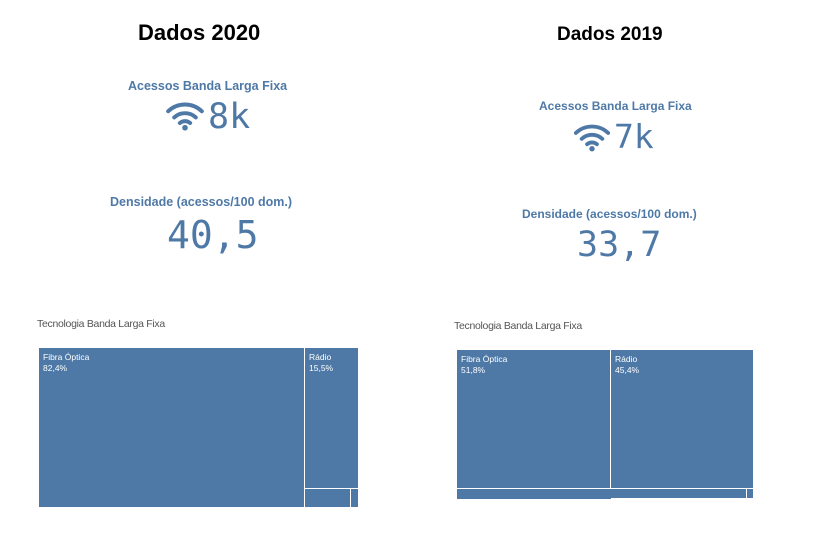 The image size is (825, 539). I want to click on treemap-cell-fibra: Fibra Óptica 51,8%, so click(534, 419).